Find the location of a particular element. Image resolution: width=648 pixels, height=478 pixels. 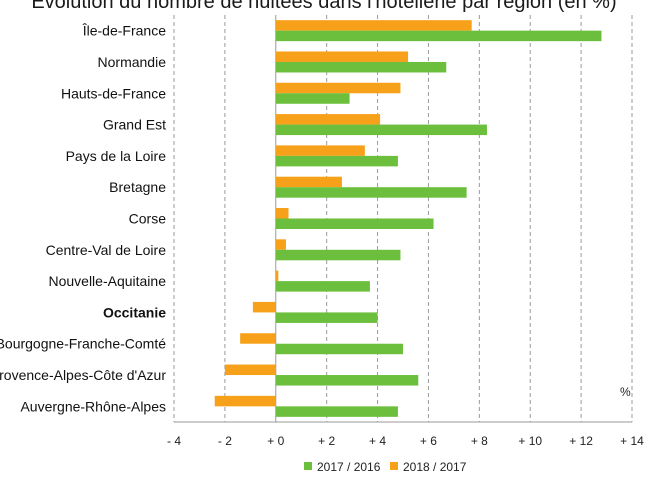

unit-label: % is located at coordinates (625, 392).